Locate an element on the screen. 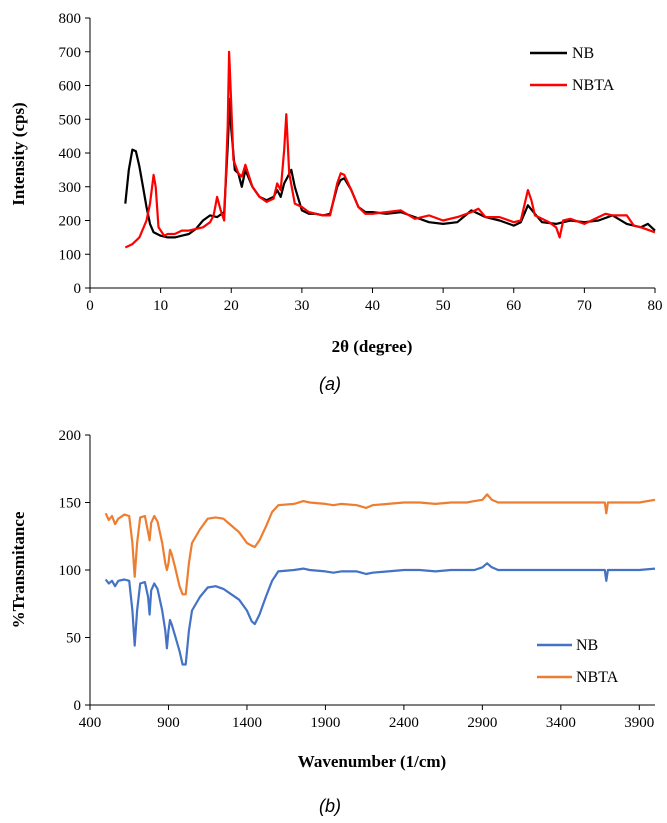 The width and height of the screenshot is (667, 823). xrd-y-tick-label: 300 is located at coordinates (70, 188).